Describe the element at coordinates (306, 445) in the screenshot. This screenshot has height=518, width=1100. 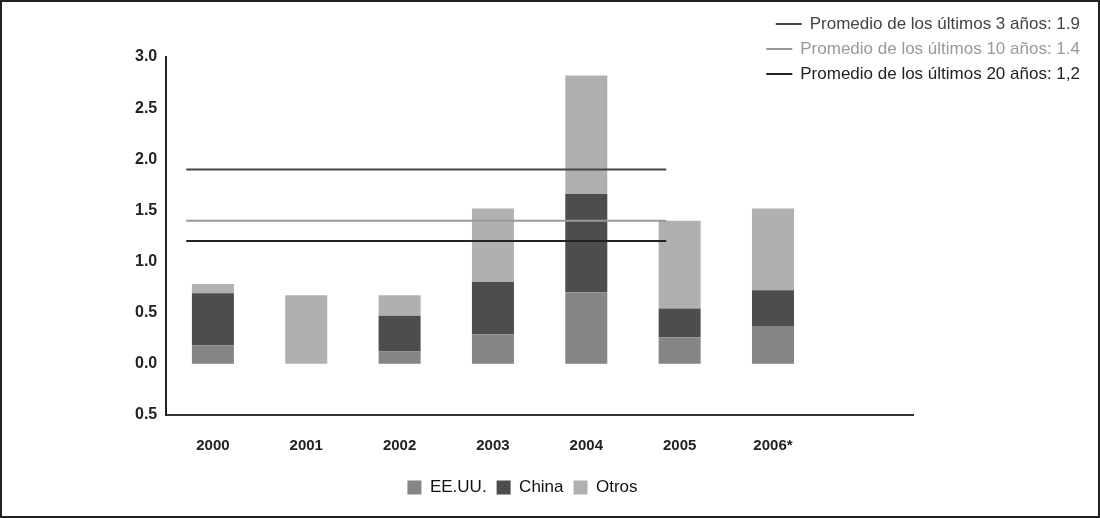
I see `x-tick-label: 2001` at that location.